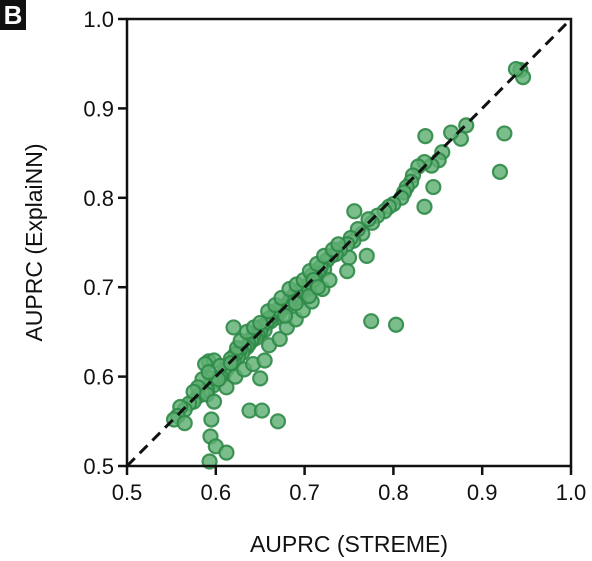 The image size is (592, 561). I want to click on y-tick-label: 0.8, so click(98, 198).